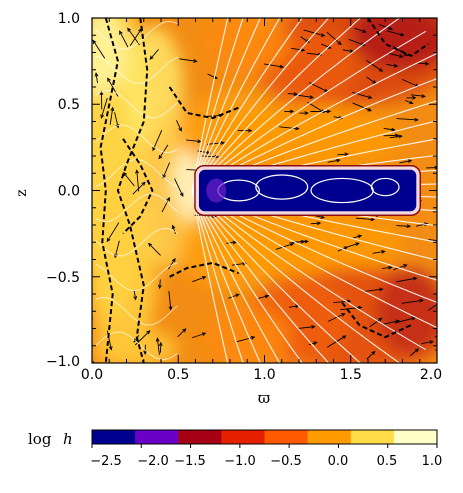  What do you see at coordinates (307, 190) in the screenshot?
I see `disk-fill` at bounding box center [307, 190].